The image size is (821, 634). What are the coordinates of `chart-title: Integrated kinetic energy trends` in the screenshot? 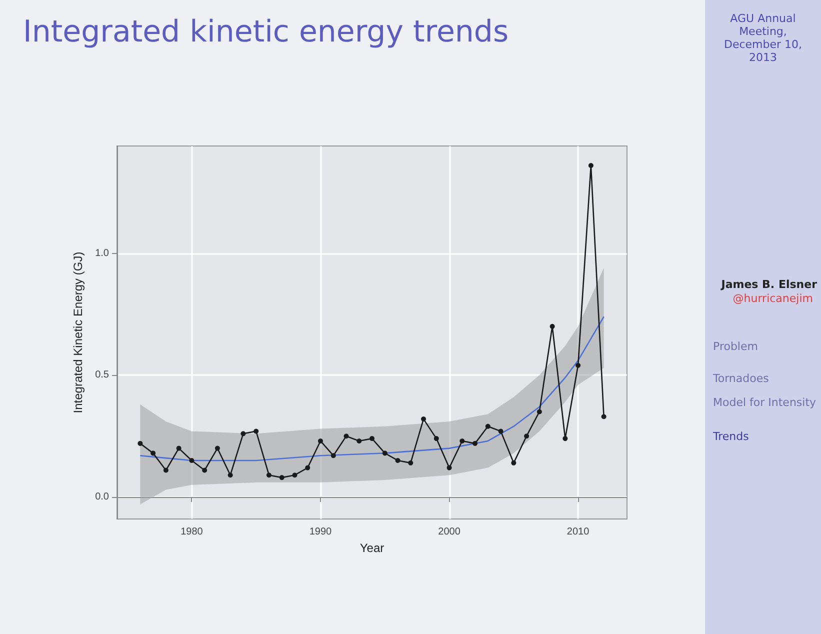 It's located at (266, 32).